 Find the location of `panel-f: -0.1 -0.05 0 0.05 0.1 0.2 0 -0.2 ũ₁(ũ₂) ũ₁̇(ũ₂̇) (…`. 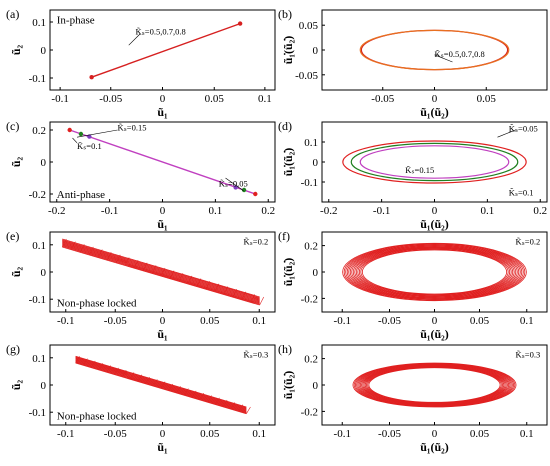

panel-f: -0.1 -0.05 0 0.05 0.1 0.2 0 -0.2 ũ₁(ũ₂) ũ₁̇(ũ₂̇) (… is located at coordinates (413, 285).